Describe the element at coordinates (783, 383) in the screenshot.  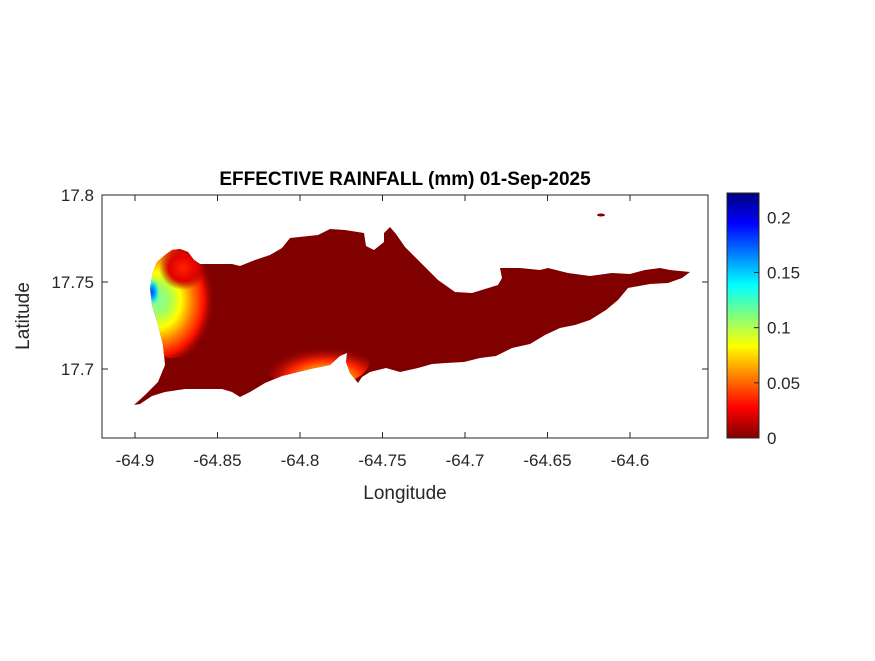
I see `colorbar-tick-label: 0.05` at that location.